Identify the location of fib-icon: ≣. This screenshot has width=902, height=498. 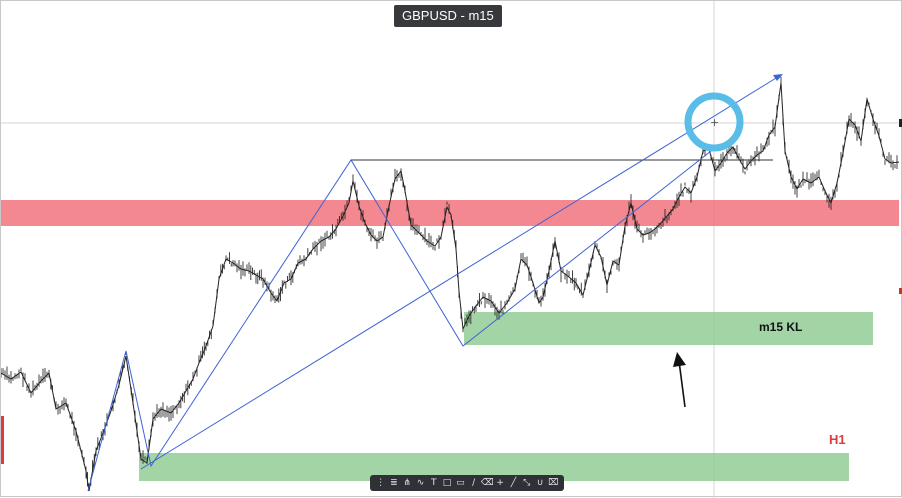
(394, 483).